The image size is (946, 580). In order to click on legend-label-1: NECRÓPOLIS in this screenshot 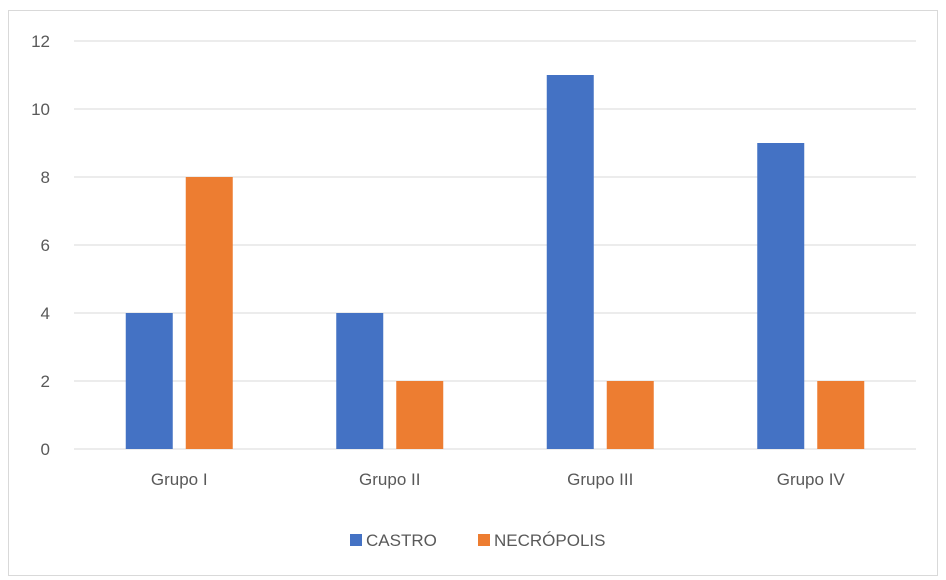, I will do `click(549, 540)`.